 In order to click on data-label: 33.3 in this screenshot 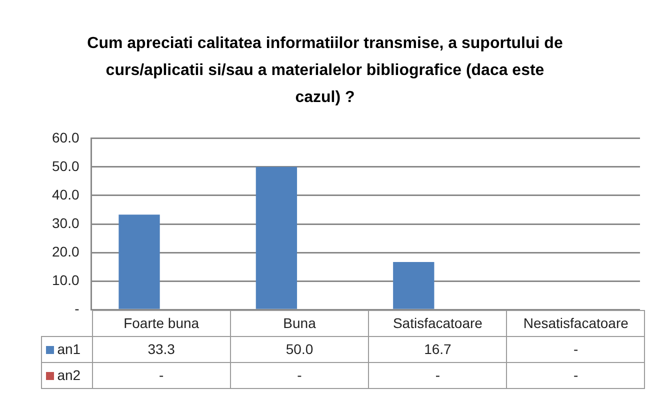, I will do `click(161, 349)`.